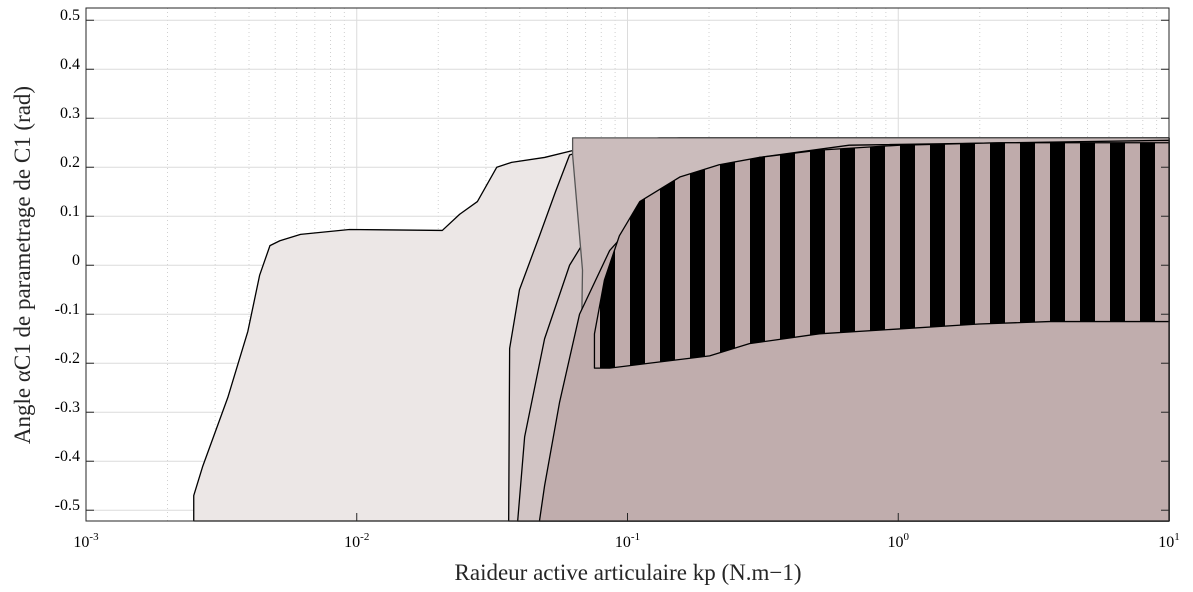  I want to click on x-axis-label: Raideur active articulaire kp (N.m−1), so click(628, 572).